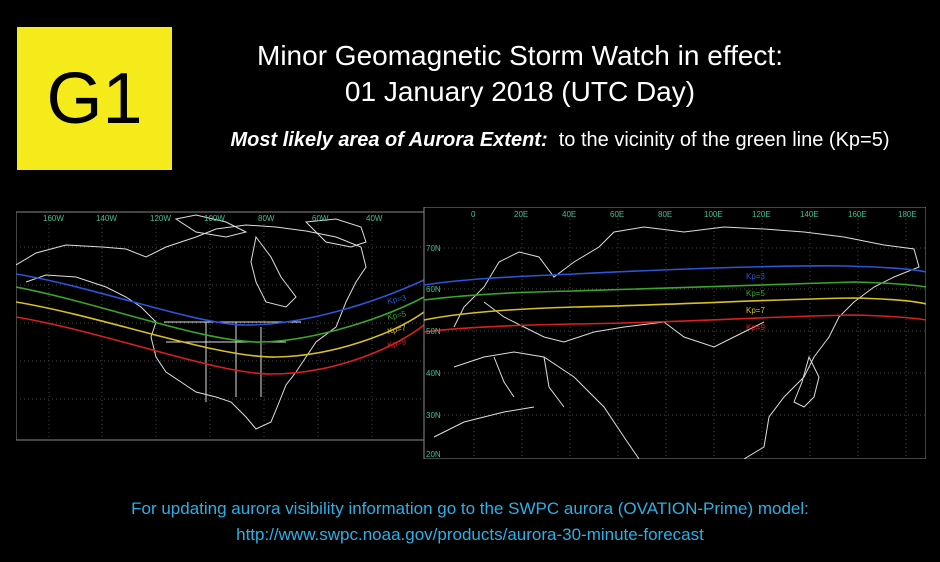  I want to click on lon-label: 100E, so click(713, 214).